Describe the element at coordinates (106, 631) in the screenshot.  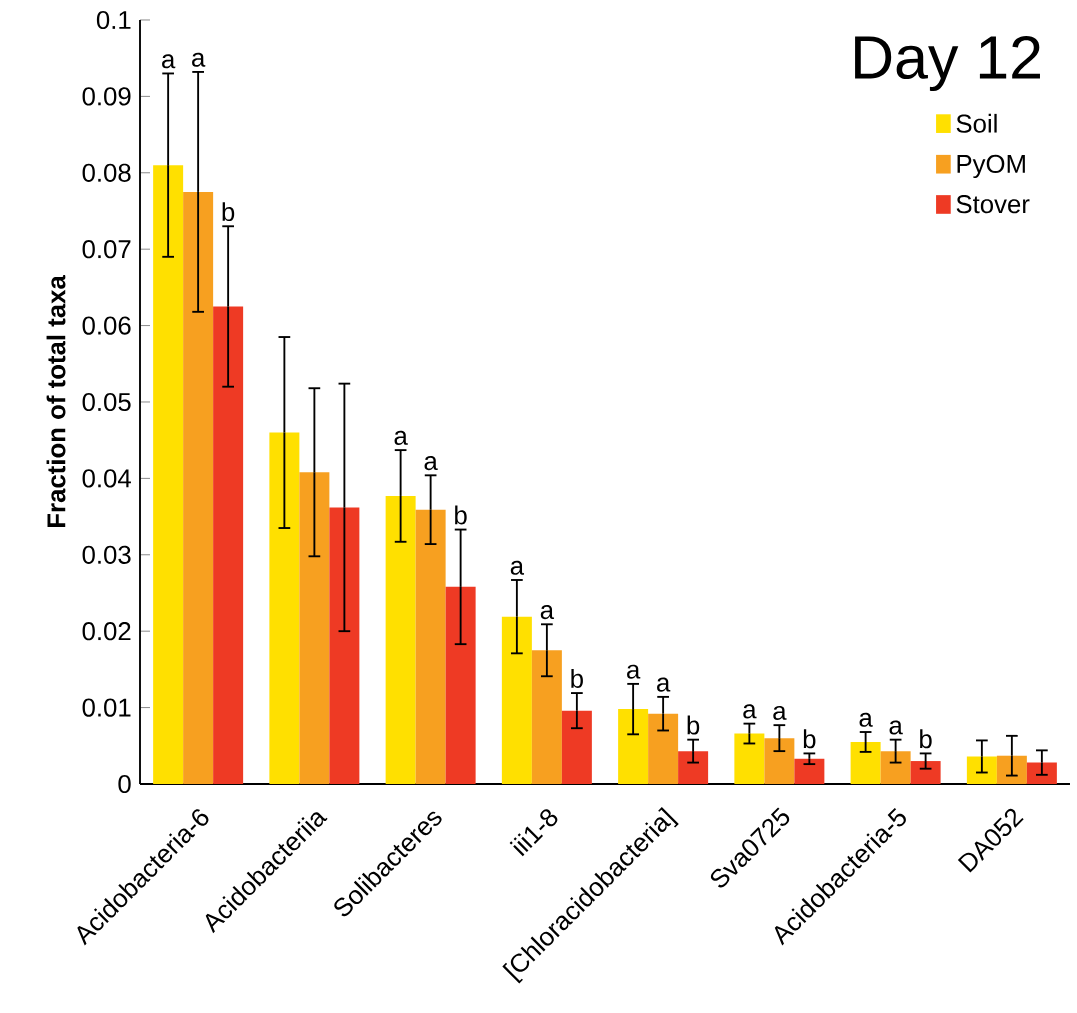
I see `y-tick-label: 0.02` at that location.